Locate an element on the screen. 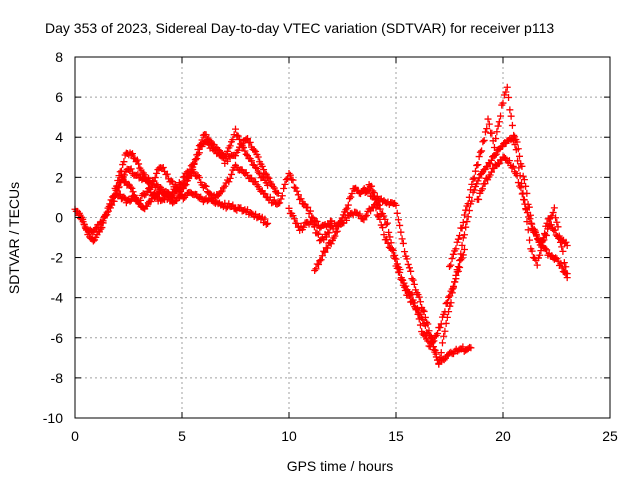  y-tick-label: 4 is located at coordinates (59, 137).